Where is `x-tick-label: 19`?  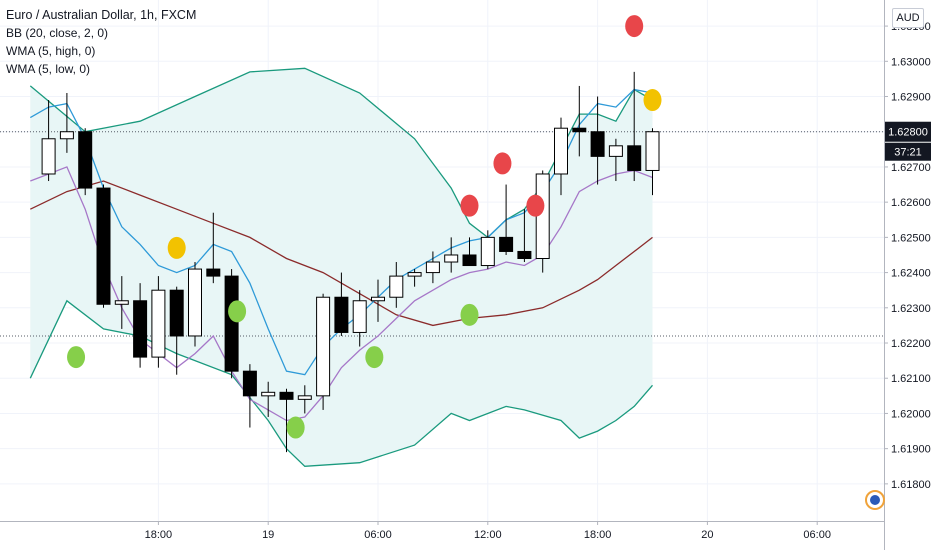
x-tick-label: 19 is located at coordinates (268, 535).